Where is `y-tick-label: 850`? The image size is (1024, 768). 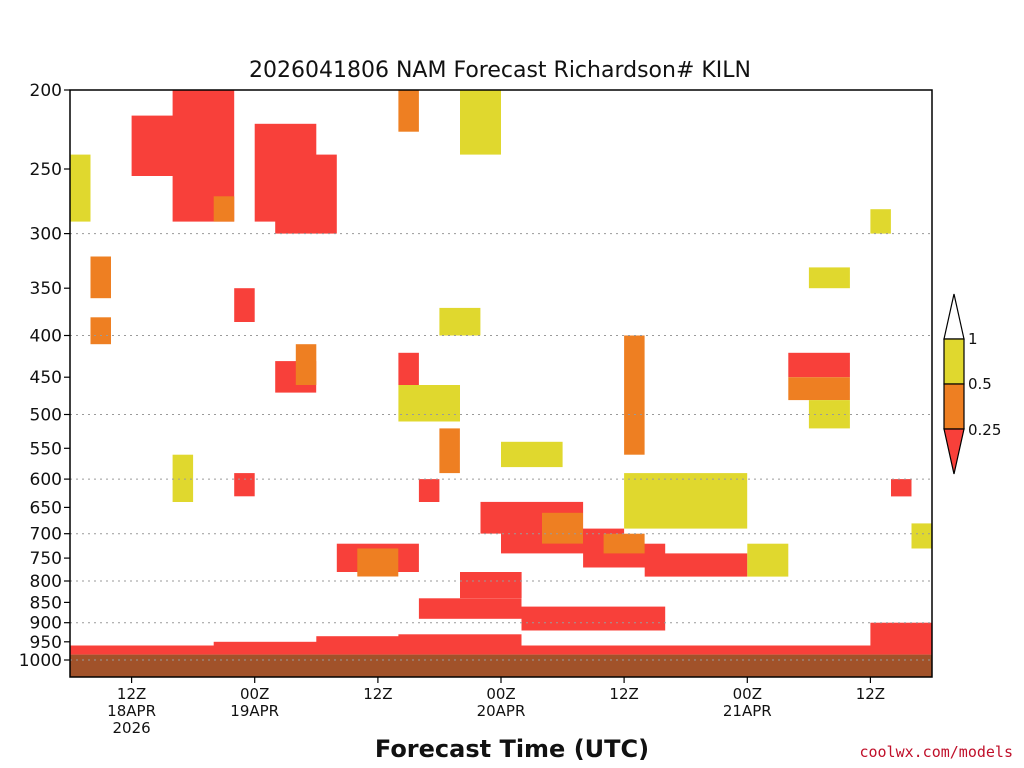 y-tick-label: 850 is located at coordinates (46, 603).